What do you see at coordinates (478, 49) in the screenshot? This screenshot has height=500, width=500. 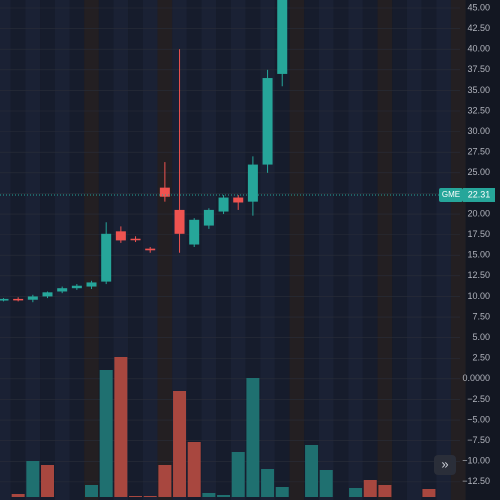 I see `y-tick-label: 40.00` at bounding box center [478, 49].